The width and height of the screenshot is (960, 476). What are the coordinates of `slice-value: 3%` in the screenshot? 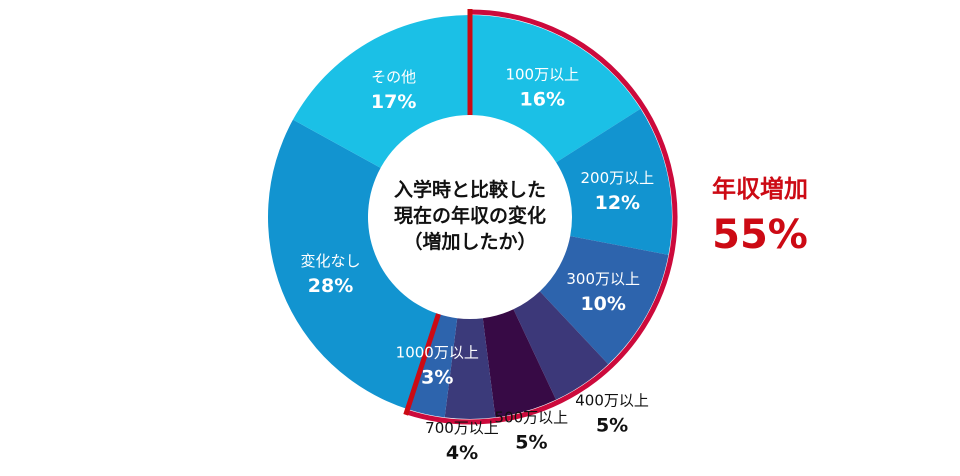 It's located at (437, 377).